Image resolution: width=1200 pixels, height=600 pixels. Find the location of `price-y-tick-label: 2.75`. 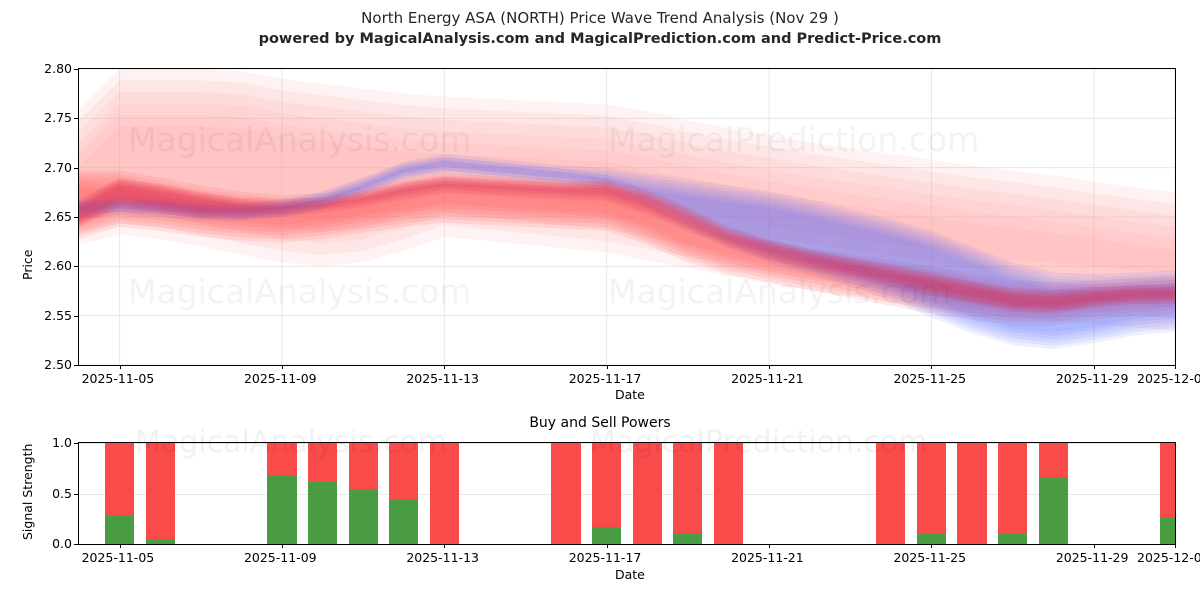

price-y-tick-label: 2.75 is located at coordinates (58, 118).